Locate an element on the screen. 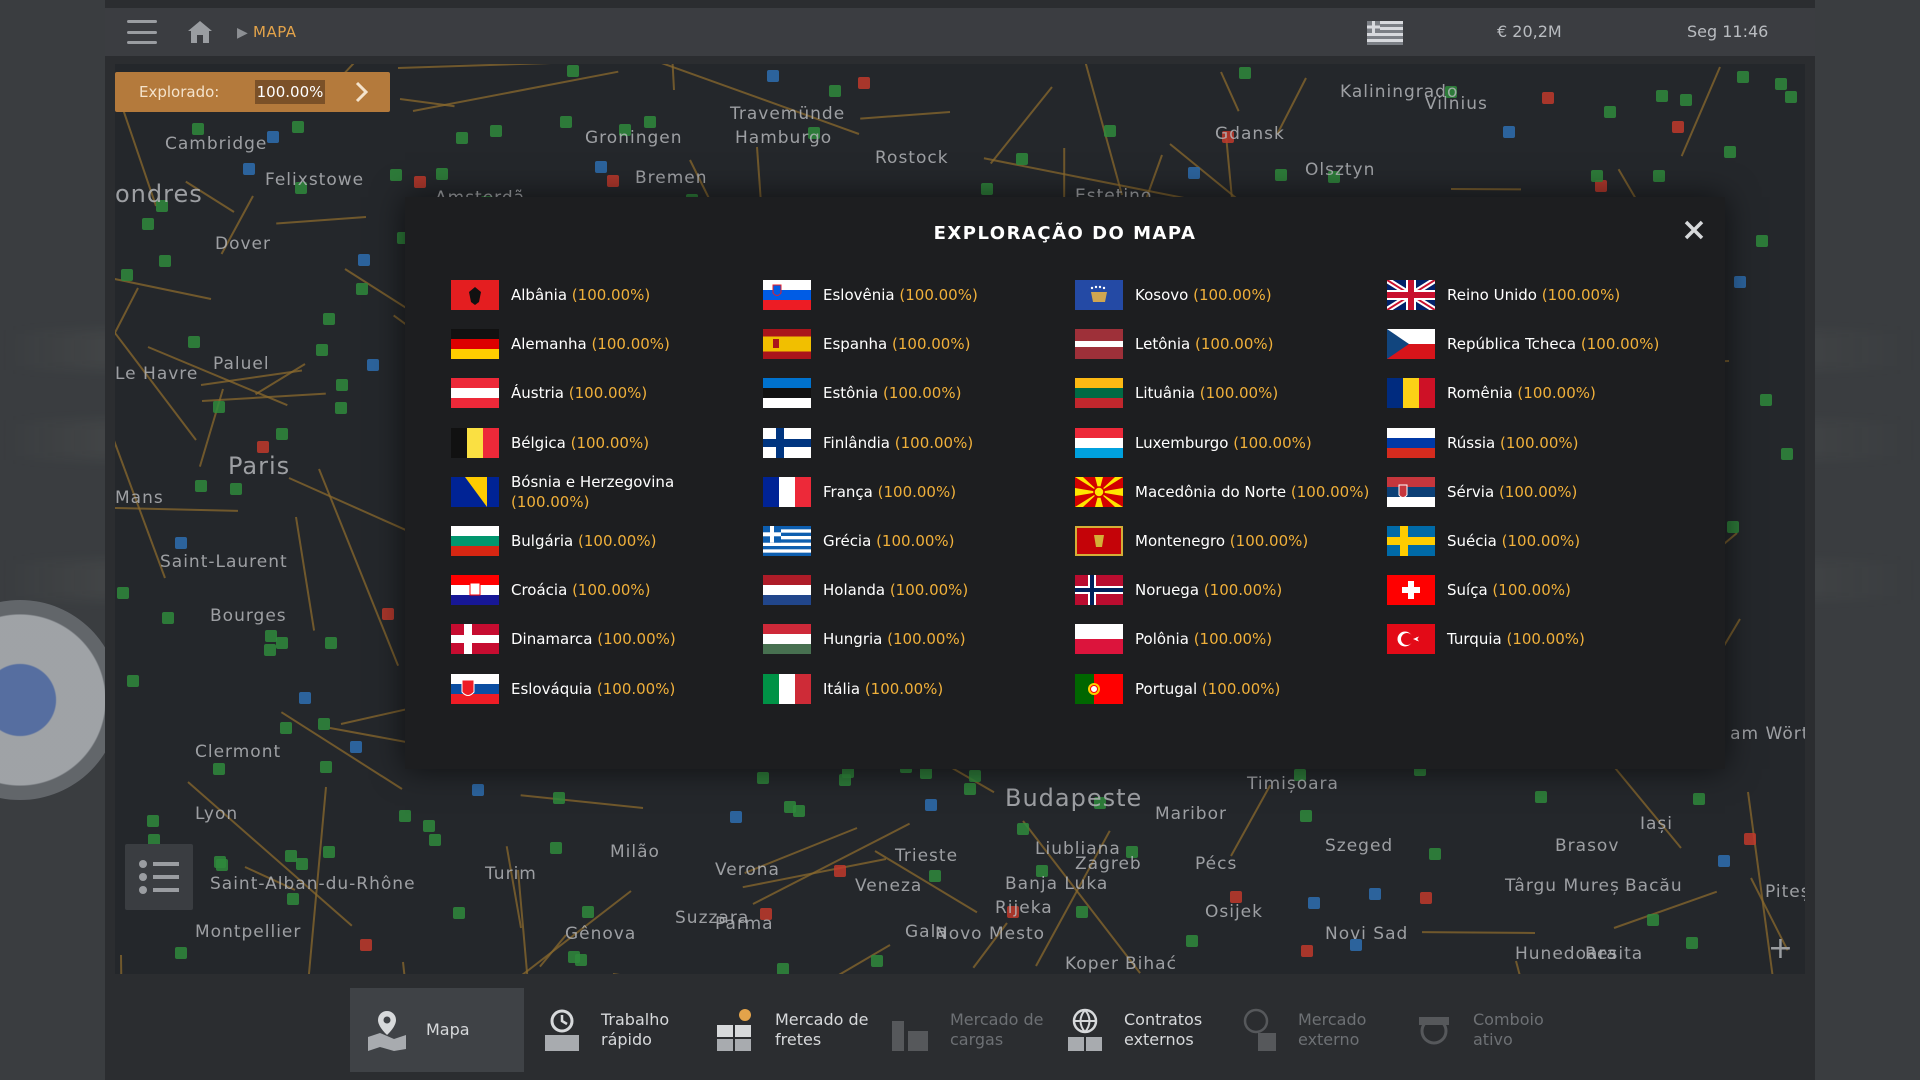 This screenshot has width=1920, height=1080. country-name: Reino Unido is located at coordinates (1492, 295).